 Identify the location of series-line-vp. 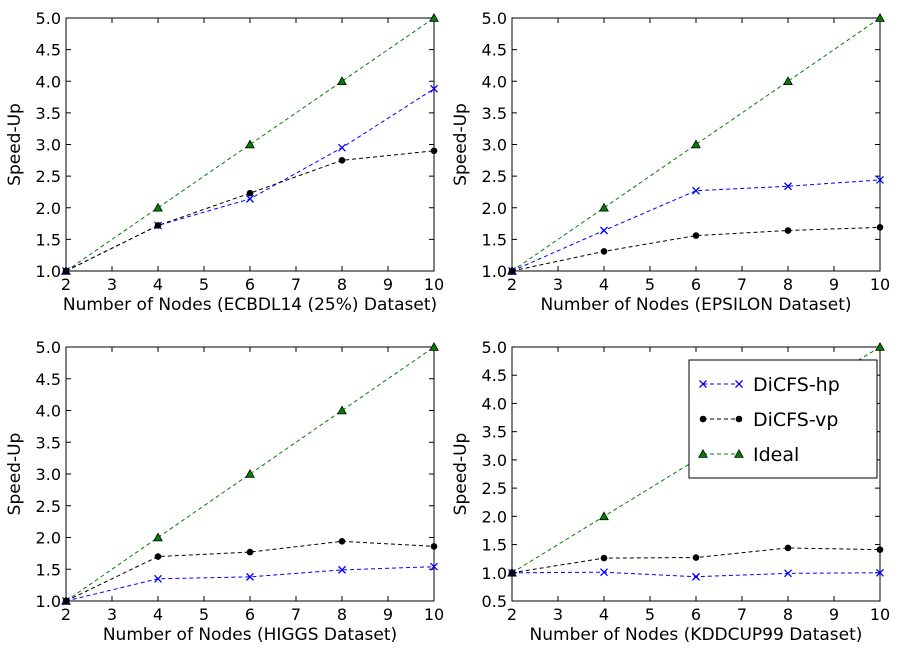
(250, 571).